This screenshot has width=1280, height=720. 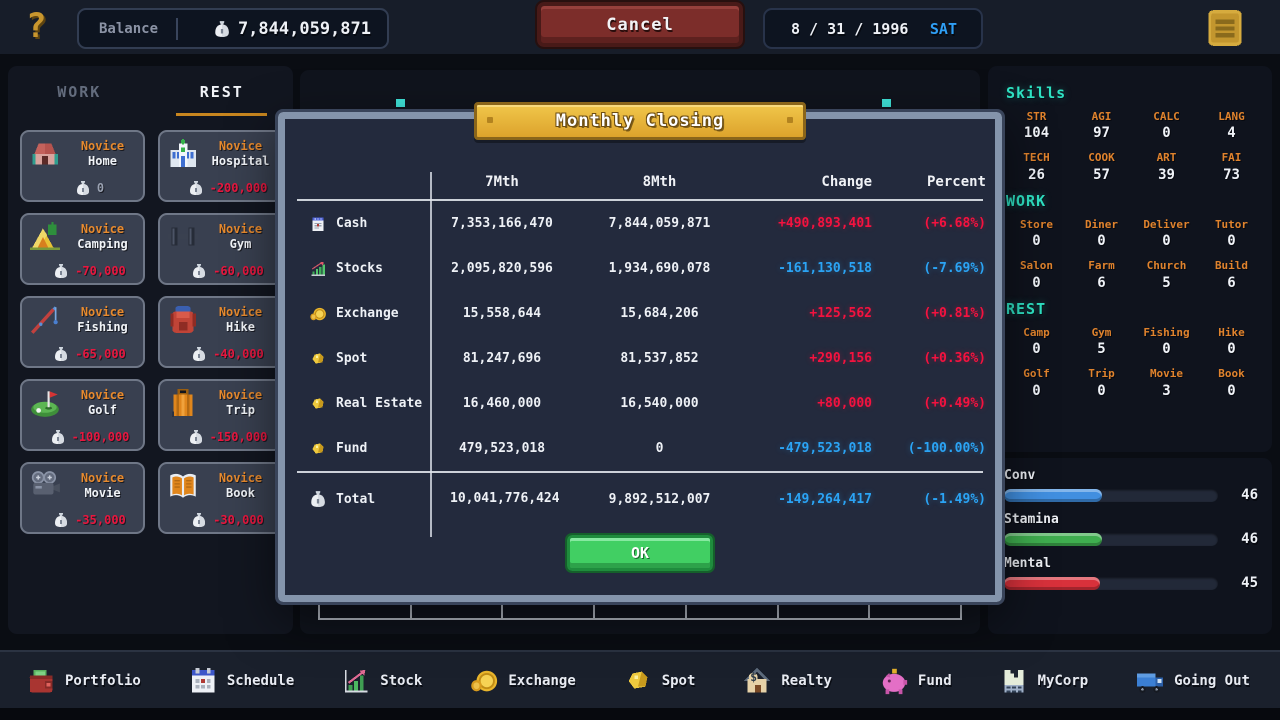 I want to click on card-price: -35,000, so click(x=100, y=520).